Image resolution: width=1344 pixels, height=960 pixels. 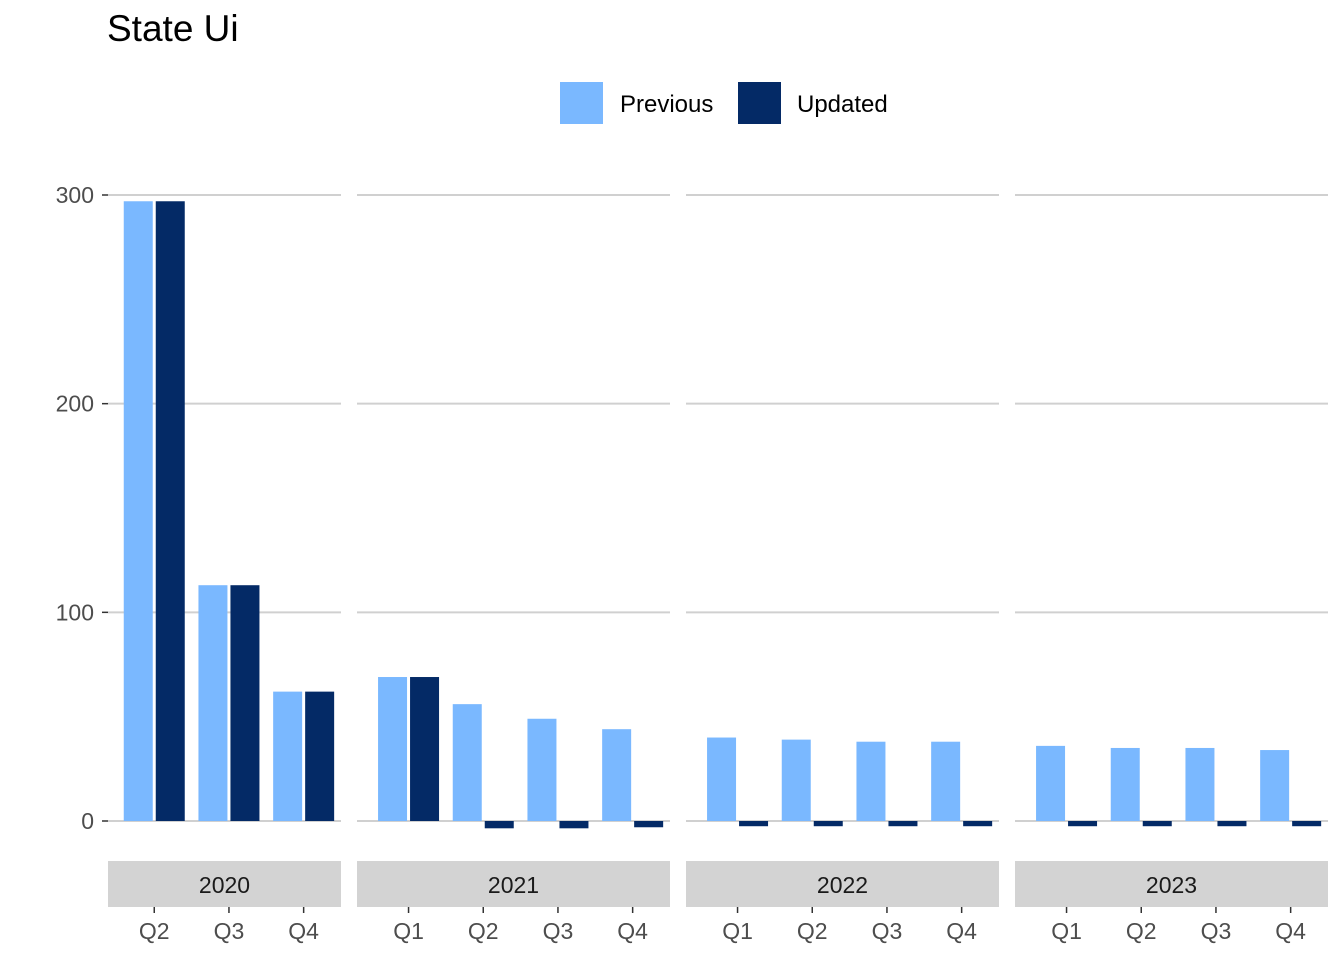 I want to click on facet-strip-2021, so click(x=513, y=884).